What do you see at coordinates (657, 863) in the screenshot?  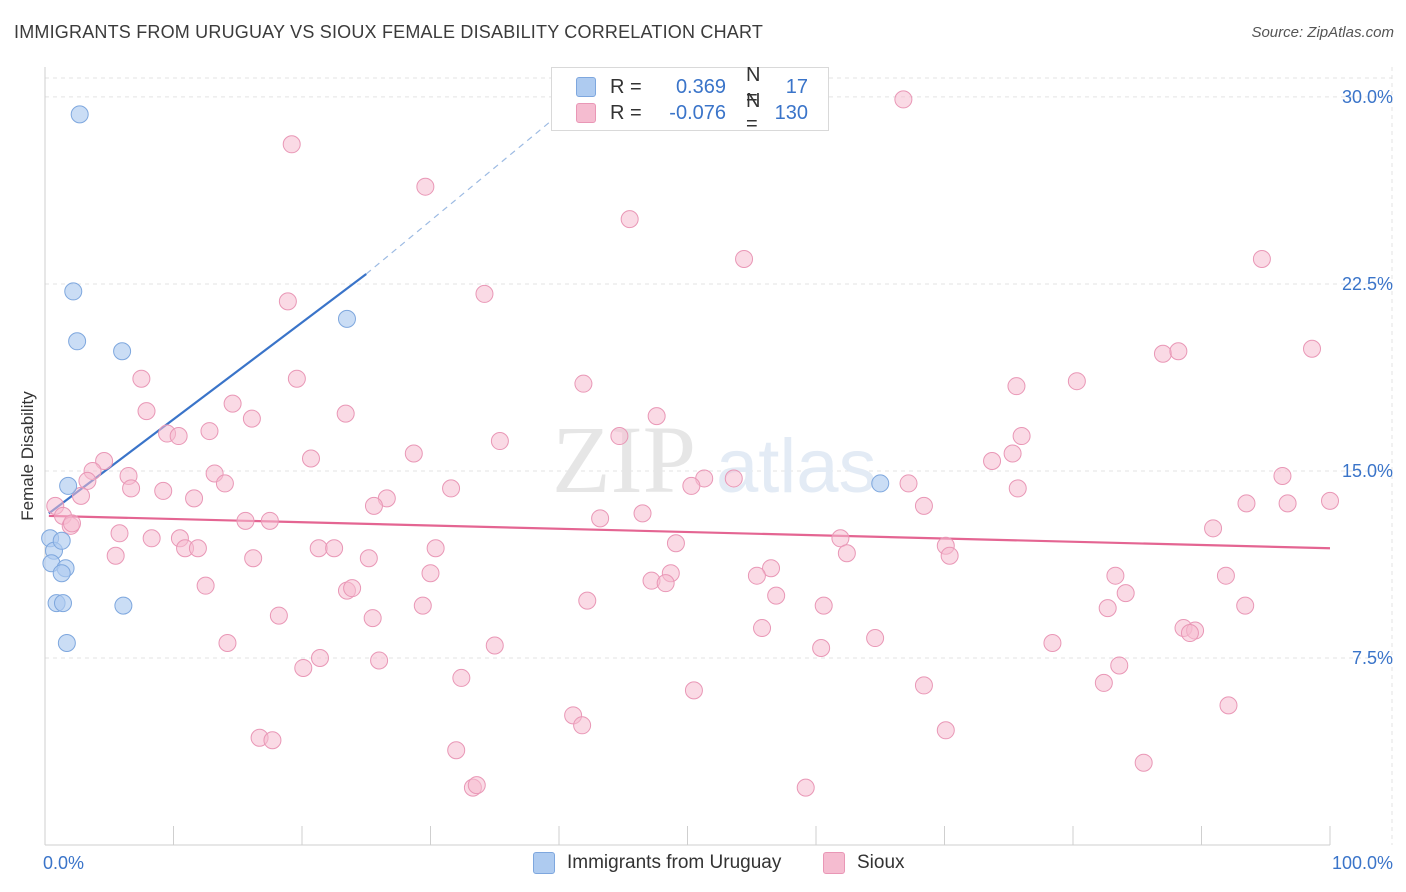 I see `legend-item-uruguay: Immigrants from Uruguay` at bounding box center [657, 863].